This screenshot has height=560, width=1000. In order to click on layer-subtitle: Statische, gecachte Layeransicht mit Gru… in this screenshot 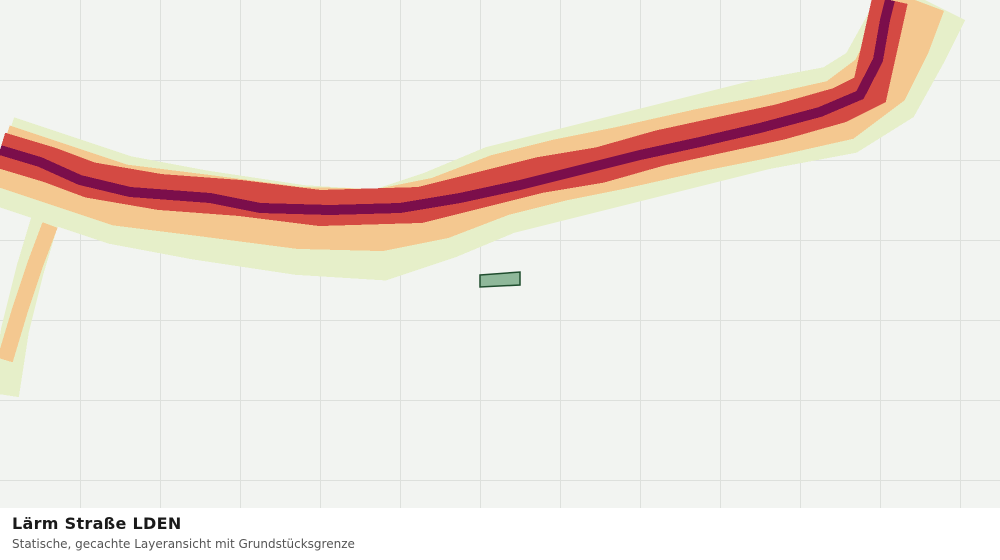, I will do `click(183, 544)`.